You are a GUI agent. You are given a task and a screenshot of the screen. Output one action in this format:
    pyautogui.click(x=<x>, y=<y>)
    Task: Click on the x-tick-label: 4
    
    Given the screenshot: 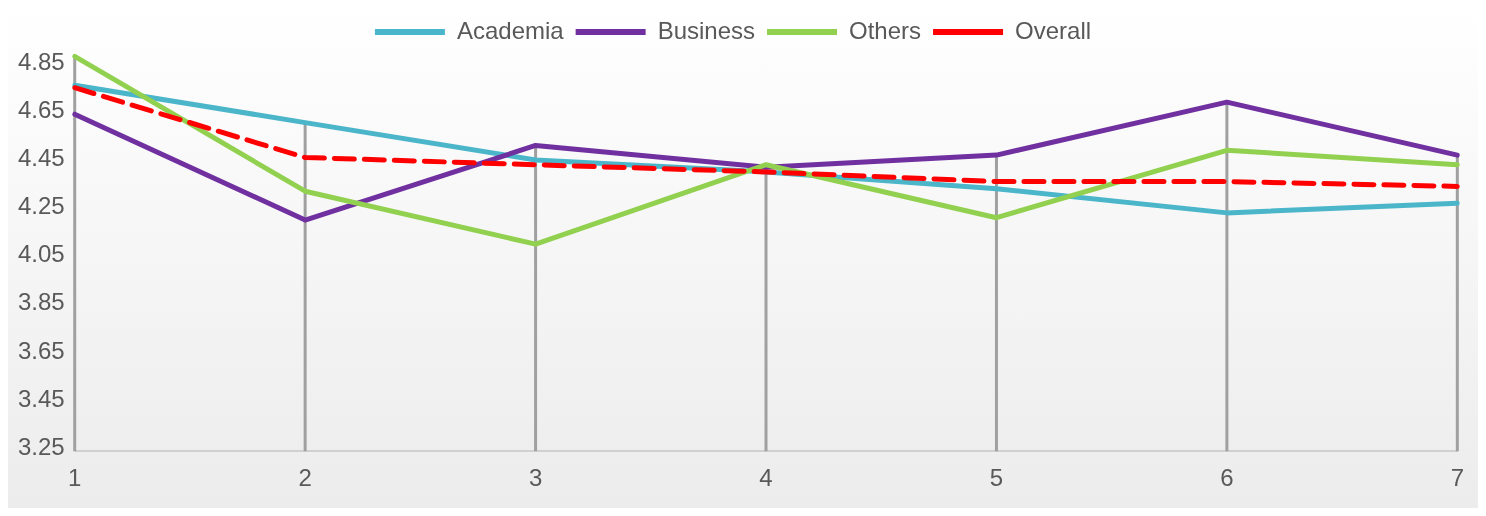 What is the action you would take?
    pyautogui.click(x=766, y=478)
    